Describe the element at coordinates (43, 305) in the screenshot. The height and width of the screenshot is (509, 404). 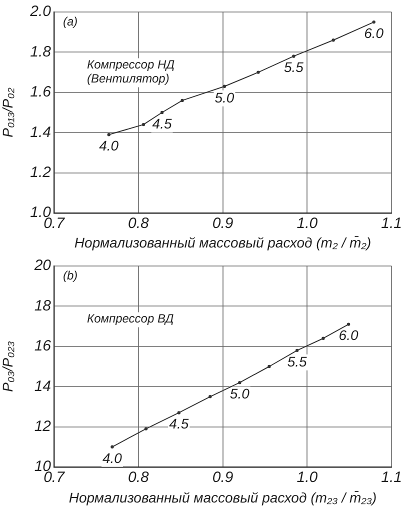
I see `y-tick-label: 18` at that location.